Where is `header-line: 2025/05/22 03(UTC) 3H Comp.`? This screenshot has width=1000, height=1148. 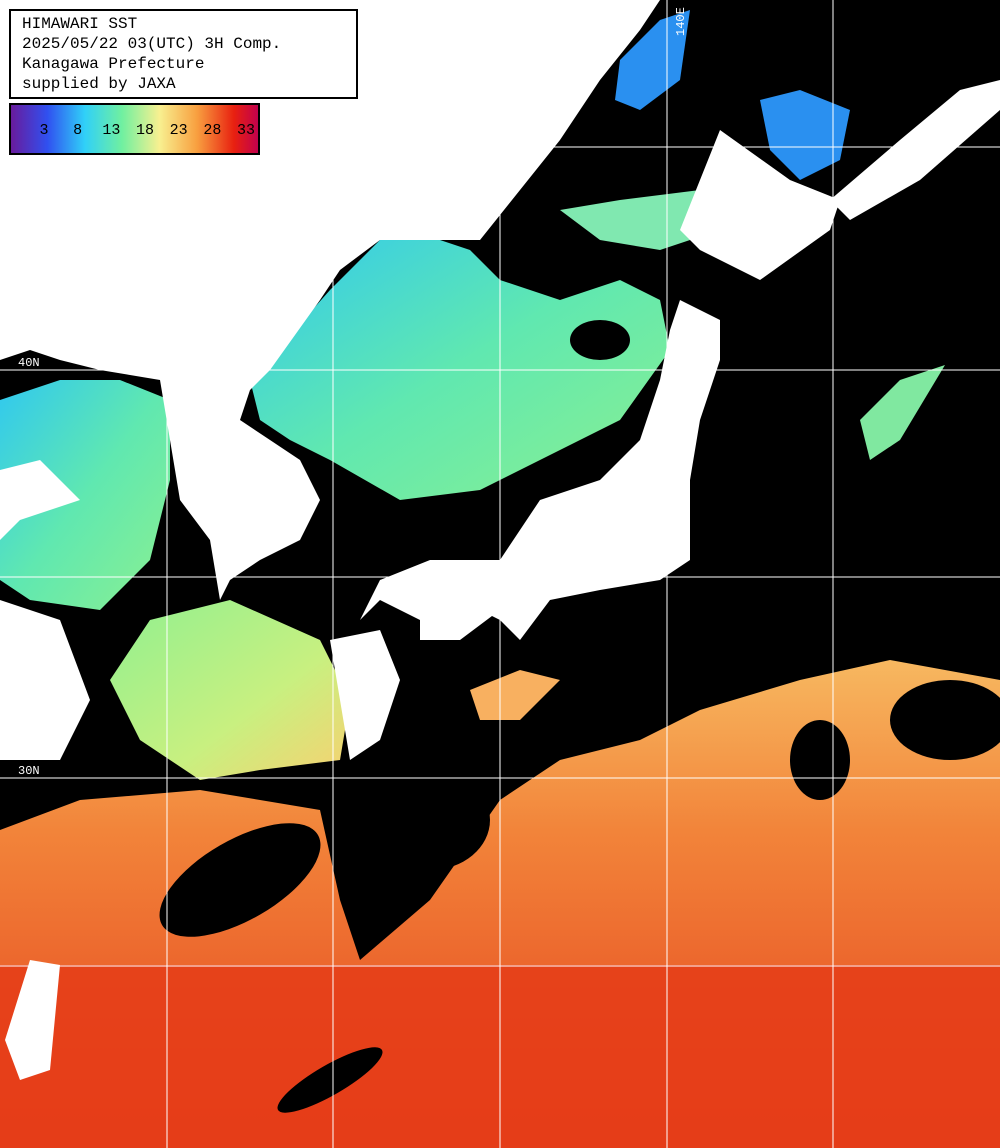 header-line: 2025/05/22 03(UTC) 3H Comp. is located at coordinates (151, 44).